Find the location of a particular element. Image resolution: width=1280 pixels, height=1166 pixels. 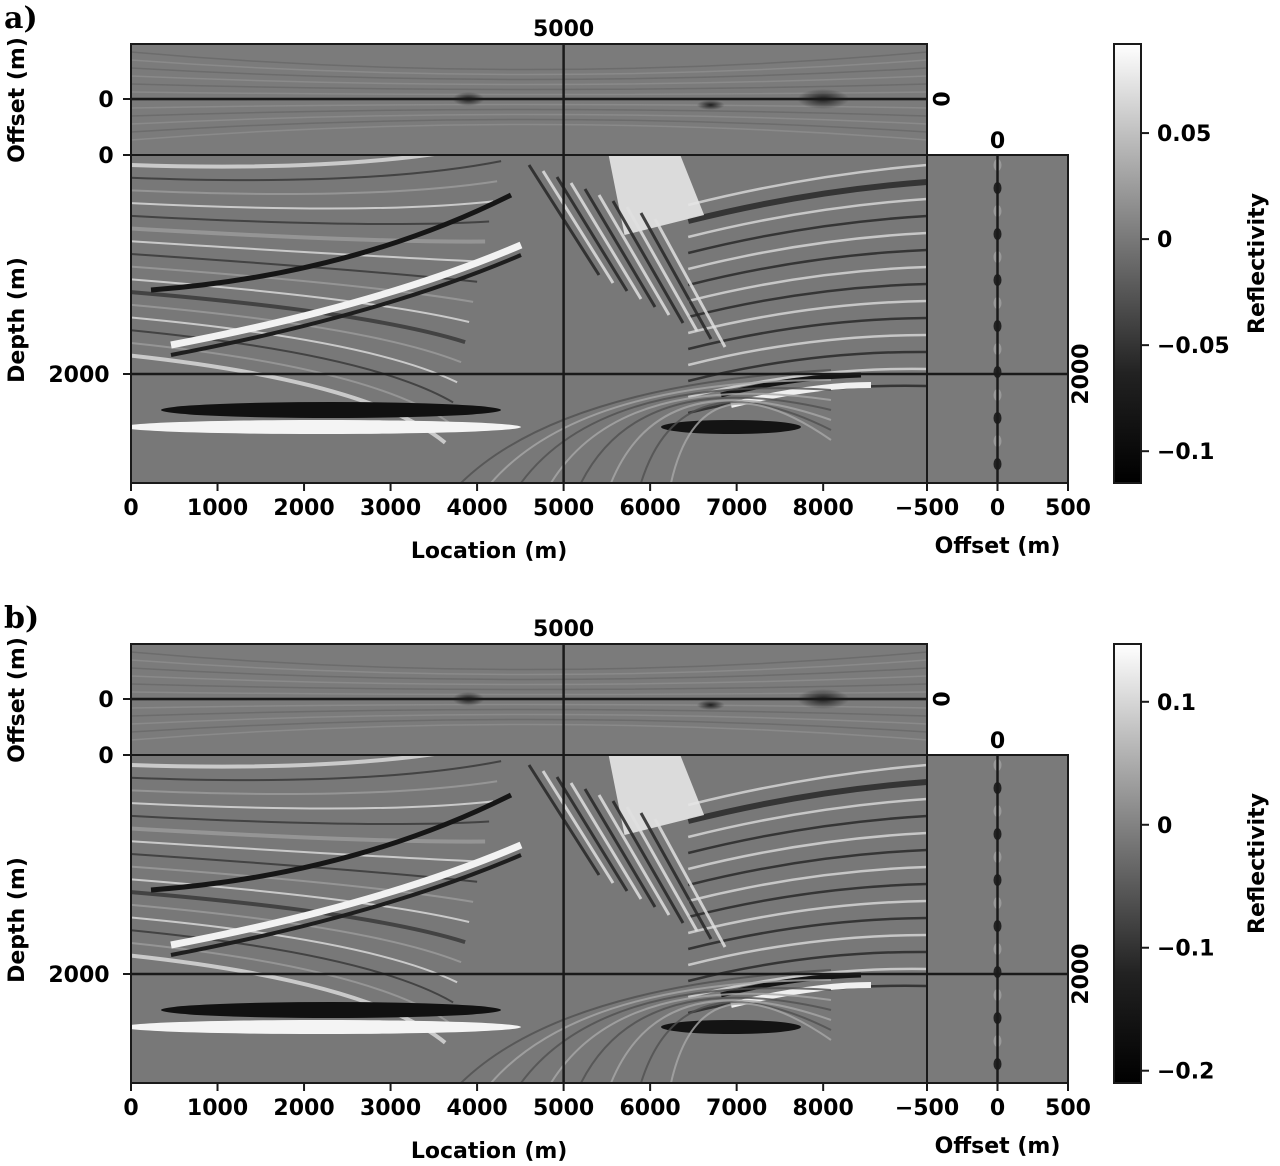

panel-label: b) is located at coordinates (21, 618).